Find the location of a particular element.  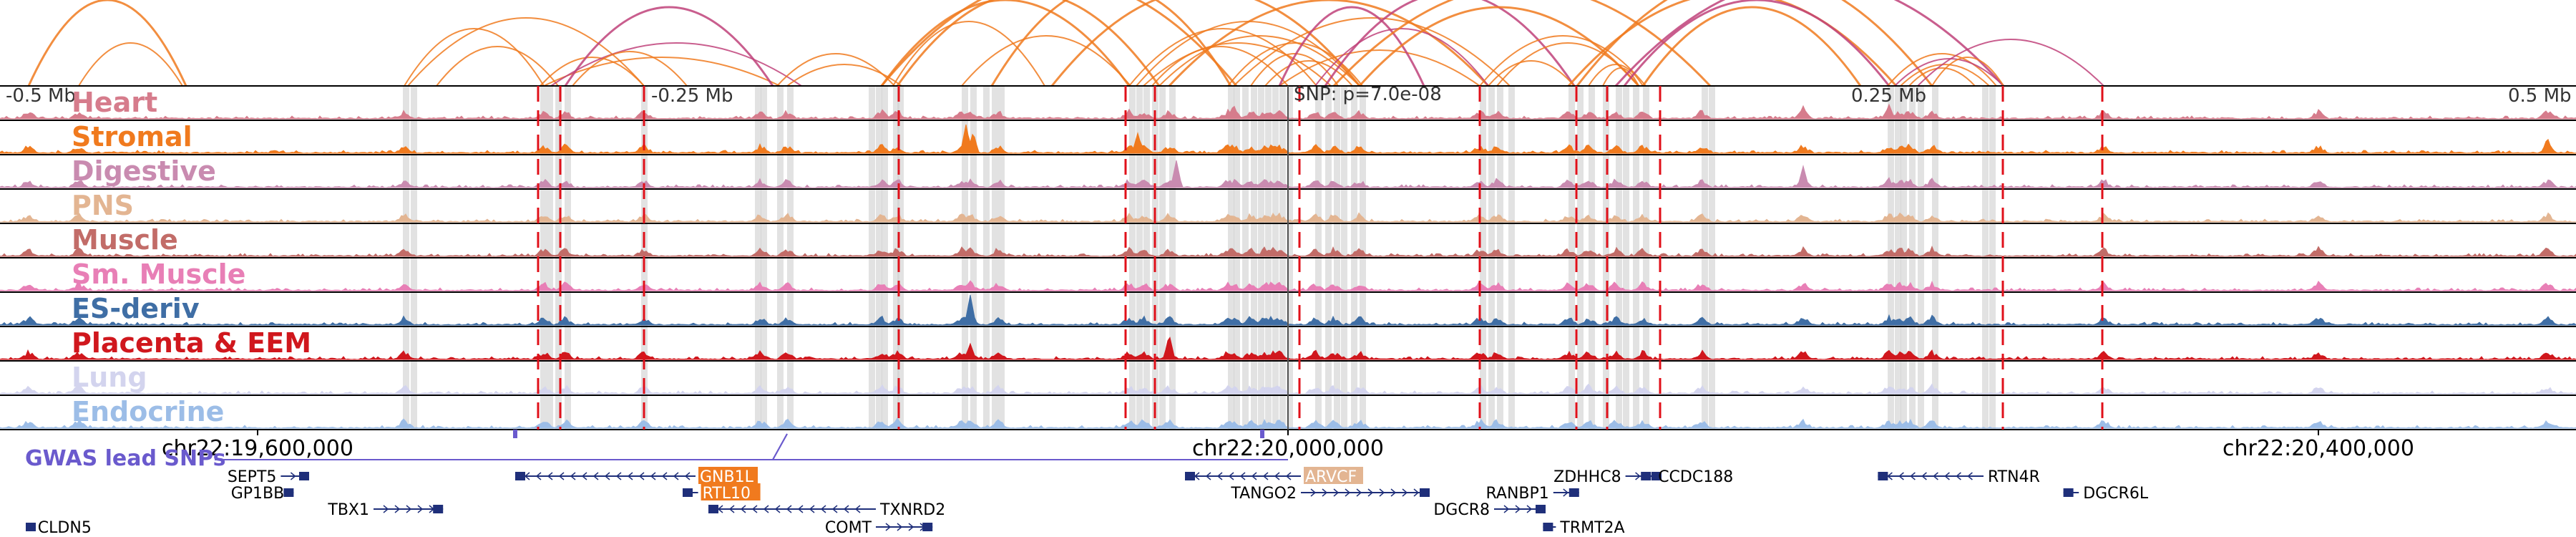

offset-label-right-mid: 0.25 Mb is located at coordinates (1888, 96).